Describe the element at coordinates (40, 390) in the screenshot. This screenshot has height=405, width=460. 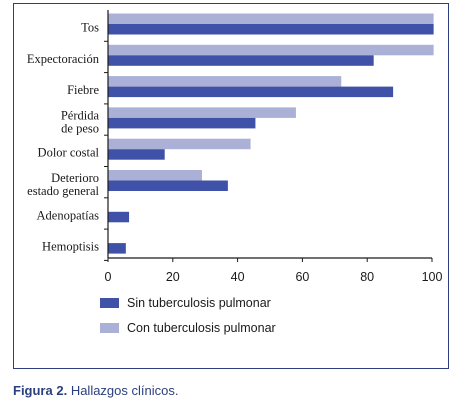
I see `caption-label: Figura 2.` at that location.